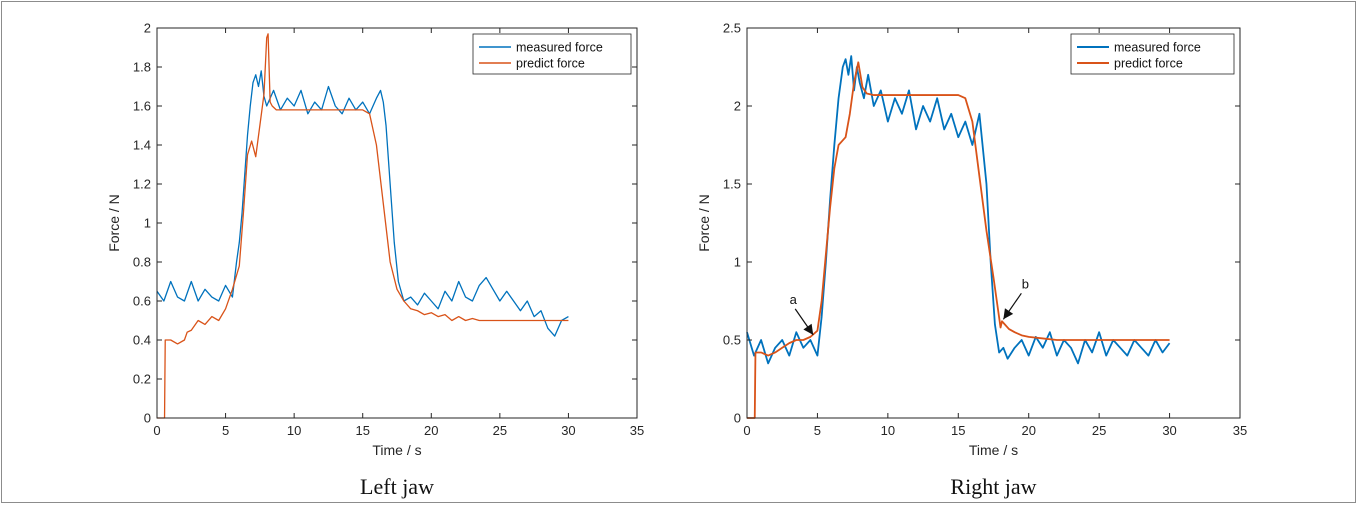 The height and width of the screenshot is (506, 1359). I want to click on right-jaw-x-tick-label: 35, so click(1240, 430).